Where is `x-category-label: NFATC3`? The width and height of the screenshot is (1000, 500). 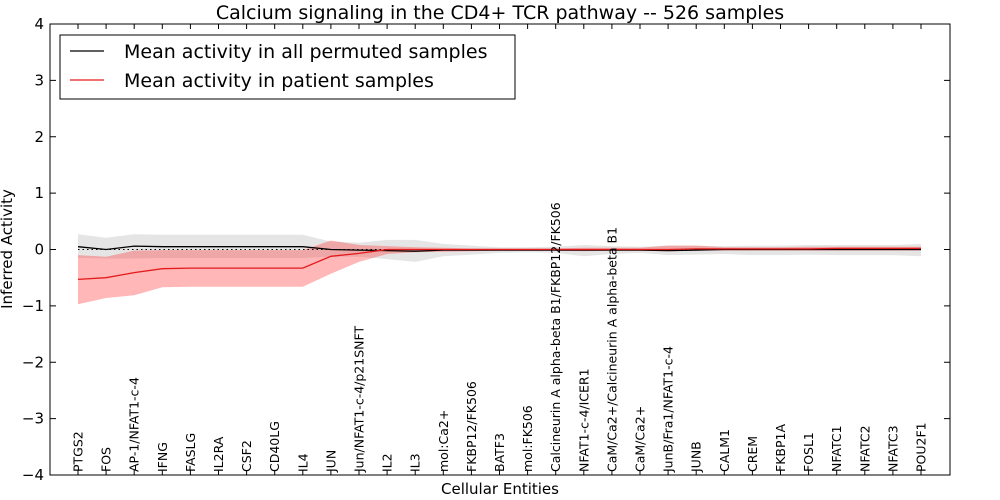 x-category-label: NFATC3 is located at coordinates (892, 448).